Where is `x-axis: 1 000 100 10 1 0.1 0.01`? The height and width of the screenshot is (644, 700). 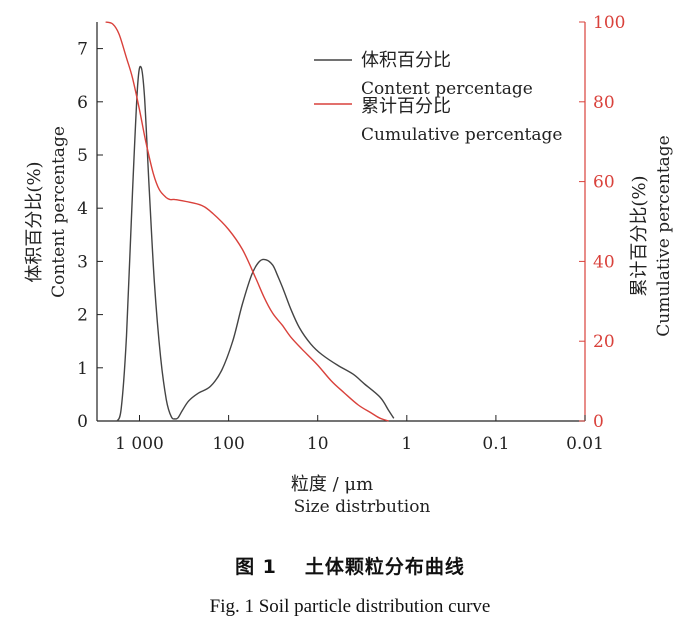
x-axis: 1 000 100 10 1 0.1 0.01 is located at coordinates (359, 434).